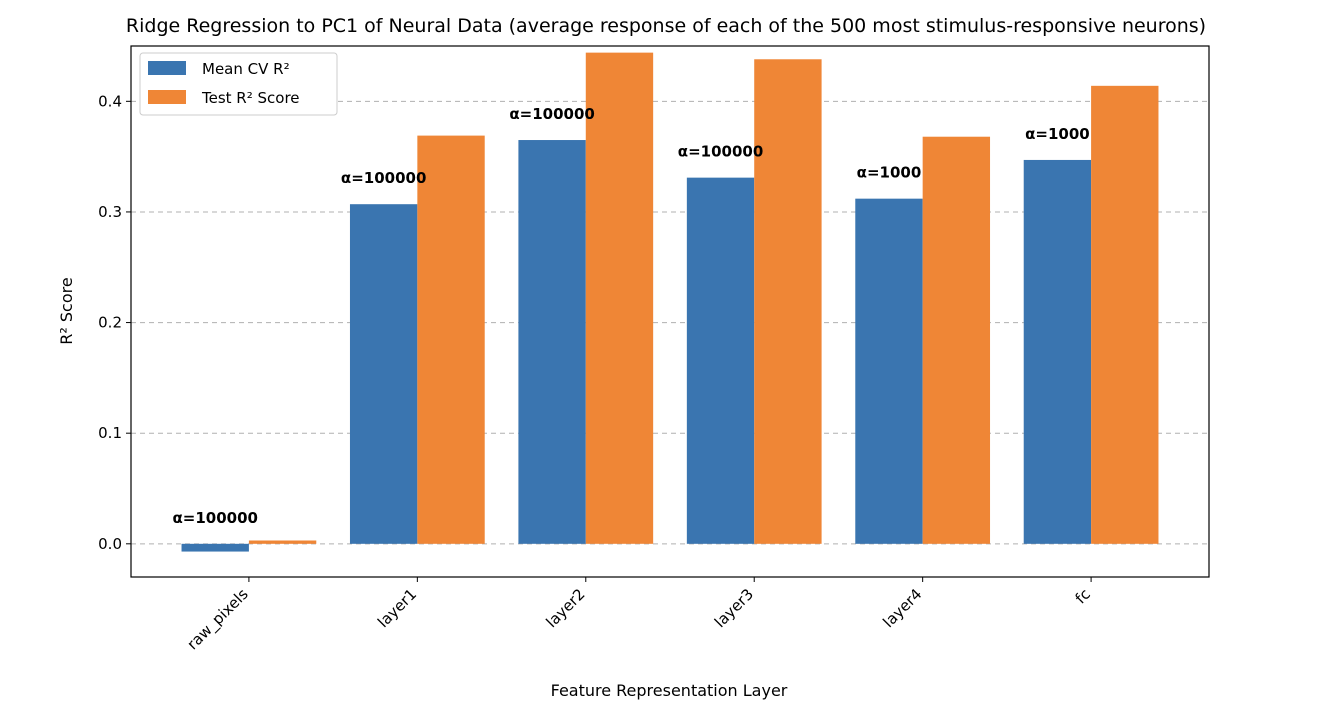 The height and width of the screenshot is (712, 1332). What do you see at coordinates (167, 68) in the screenshot?
I see `legend-swatch-mean-cv` at bounding box center [167, 68].